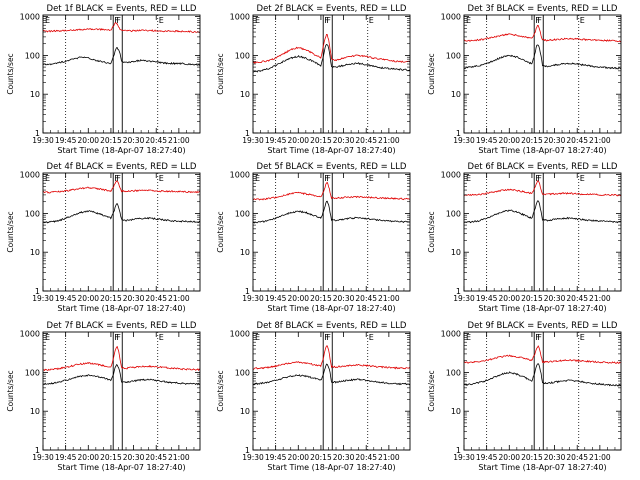  Describe the element at coordinates (122, 167) in the screenshot. I see `panel-title: Det 4f BLACK = Events, RED = LLD` at that location.